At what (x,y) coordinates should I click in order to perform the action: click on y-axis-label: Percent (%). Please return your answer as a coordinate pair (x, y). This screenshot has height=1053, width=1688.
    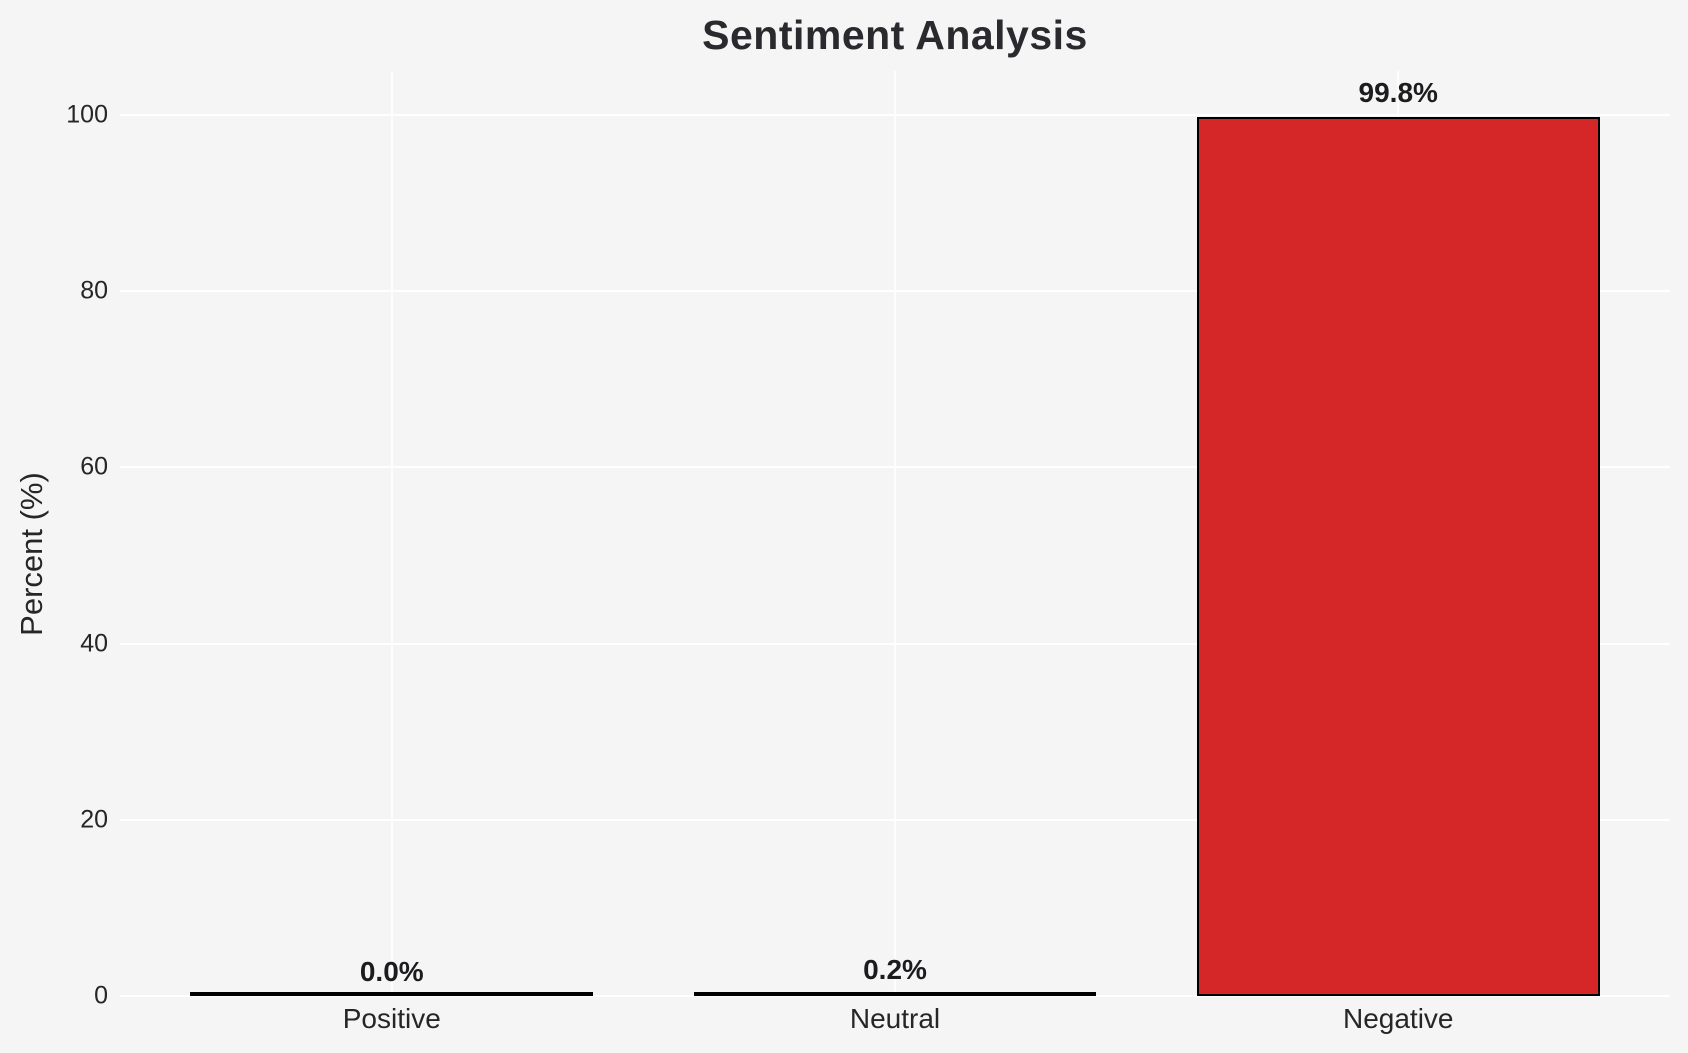
    Looking at the image, I should click on (31, 554).